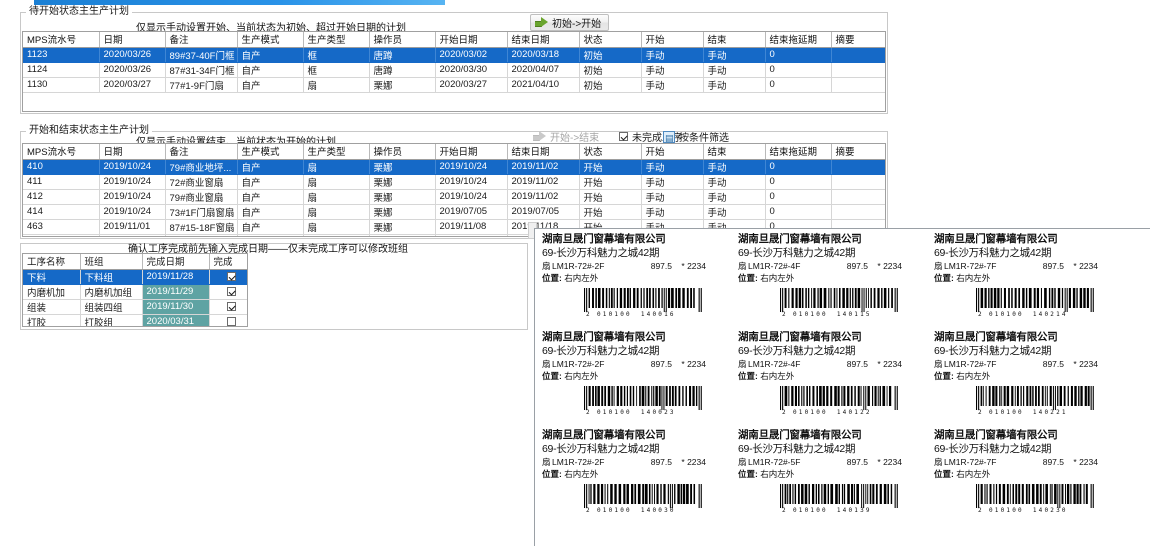 The width and height of the screenshot is (1150, 546). Describe the element at coordinates (471, 70) in the screenshot. I see `cell-start_date: 2020/03/30` at that location.